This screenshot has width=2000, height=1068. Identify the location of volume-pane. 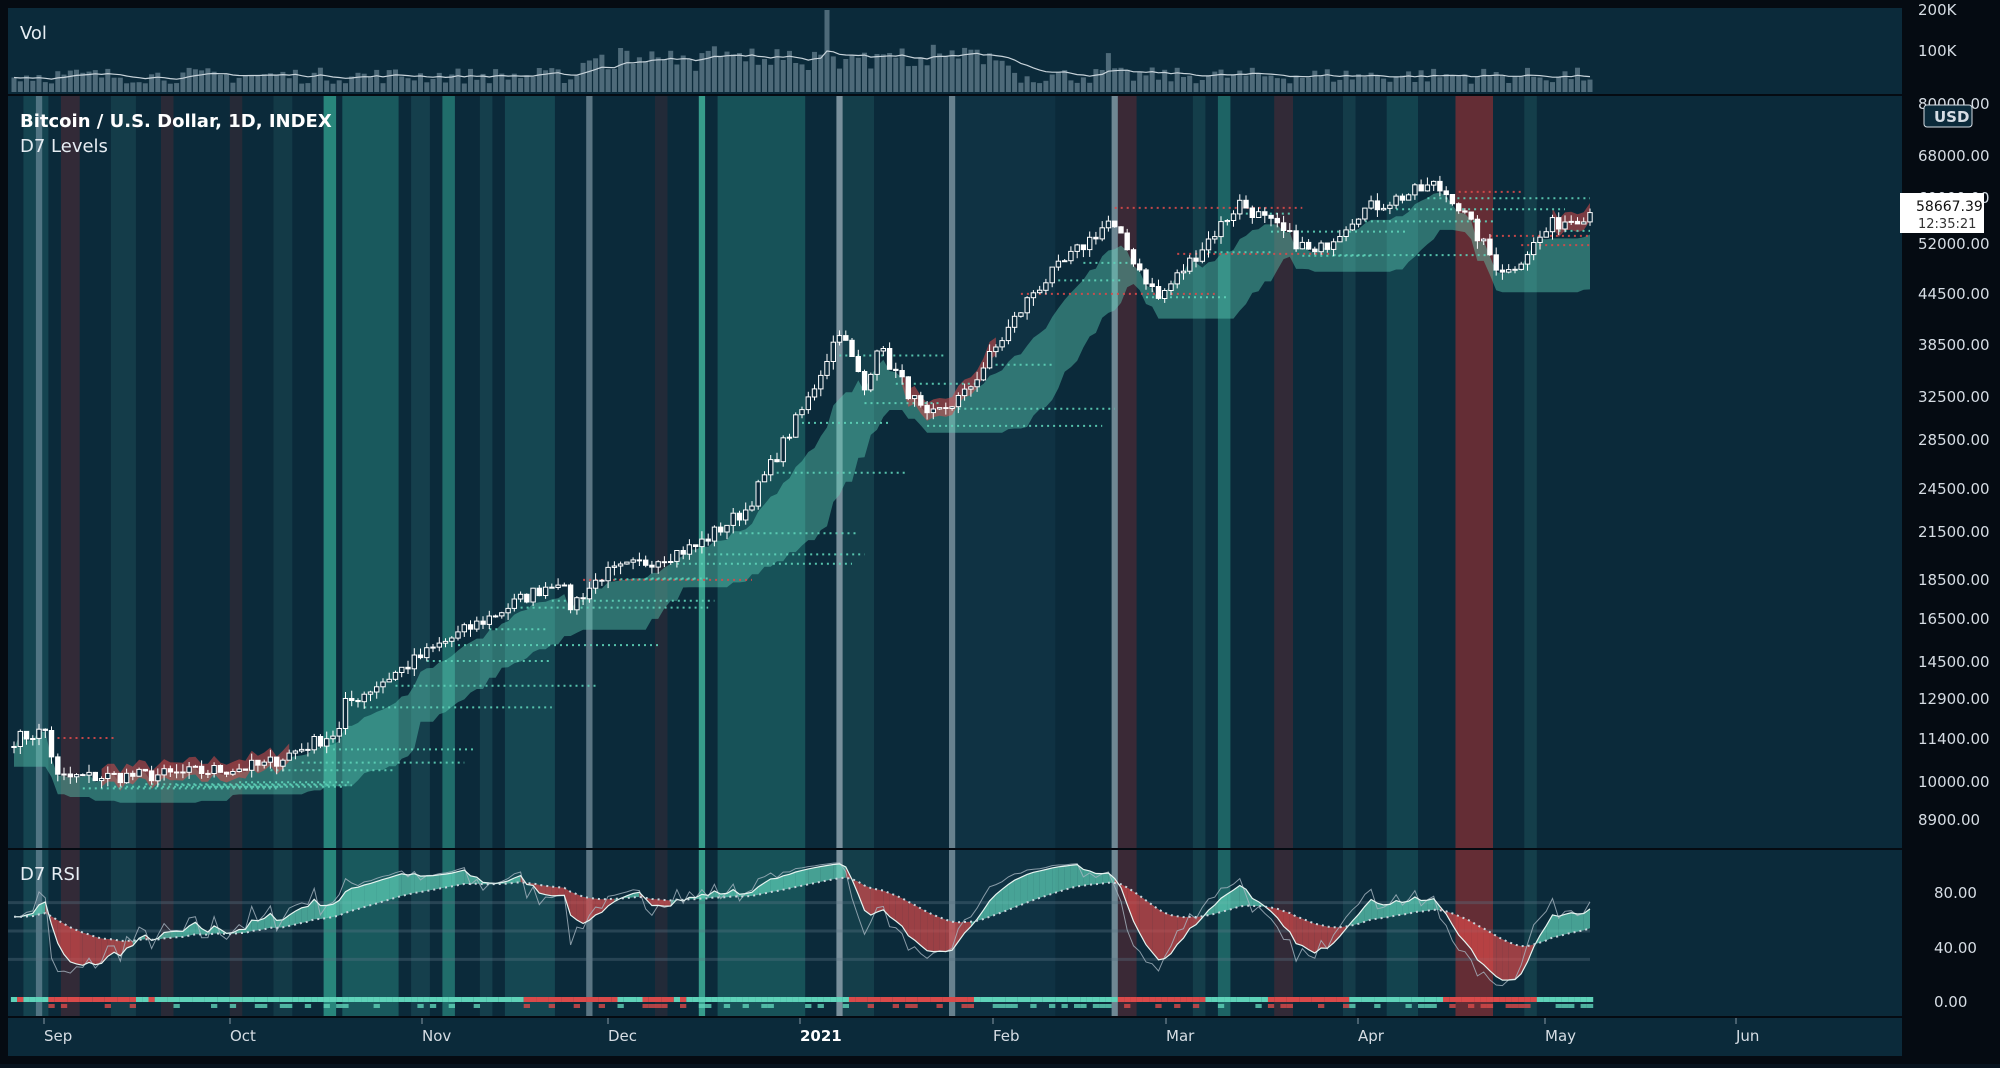
(955, 51).